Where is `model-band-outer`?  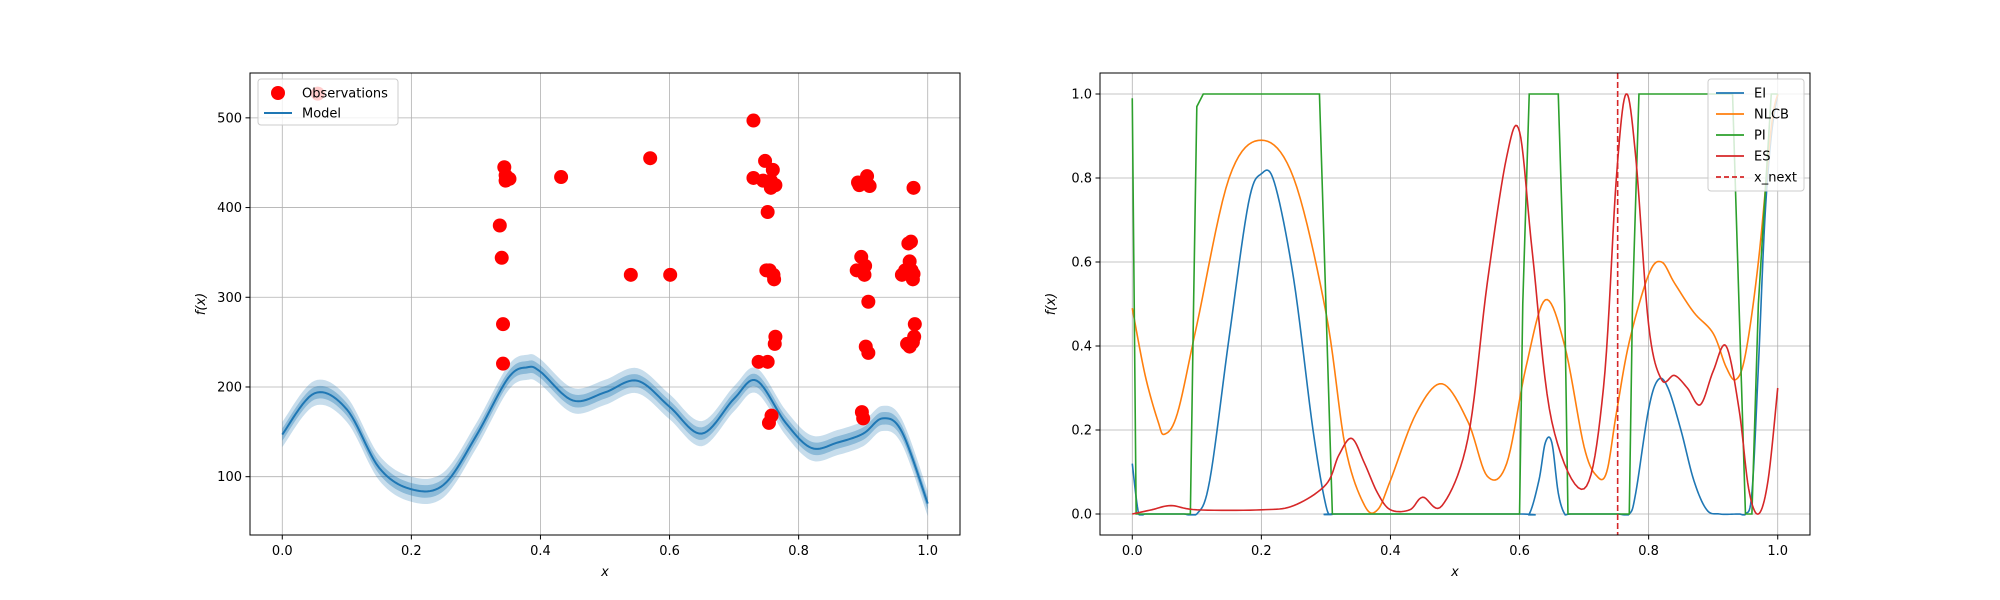
model-band-outer is located at coordinates (605, 435).